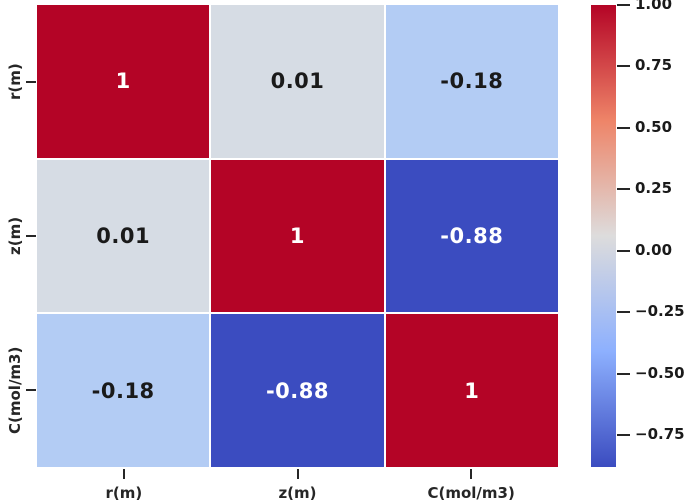 The image size is (685, 504). I want to click on x-tick-z(m), so click(297, 474).